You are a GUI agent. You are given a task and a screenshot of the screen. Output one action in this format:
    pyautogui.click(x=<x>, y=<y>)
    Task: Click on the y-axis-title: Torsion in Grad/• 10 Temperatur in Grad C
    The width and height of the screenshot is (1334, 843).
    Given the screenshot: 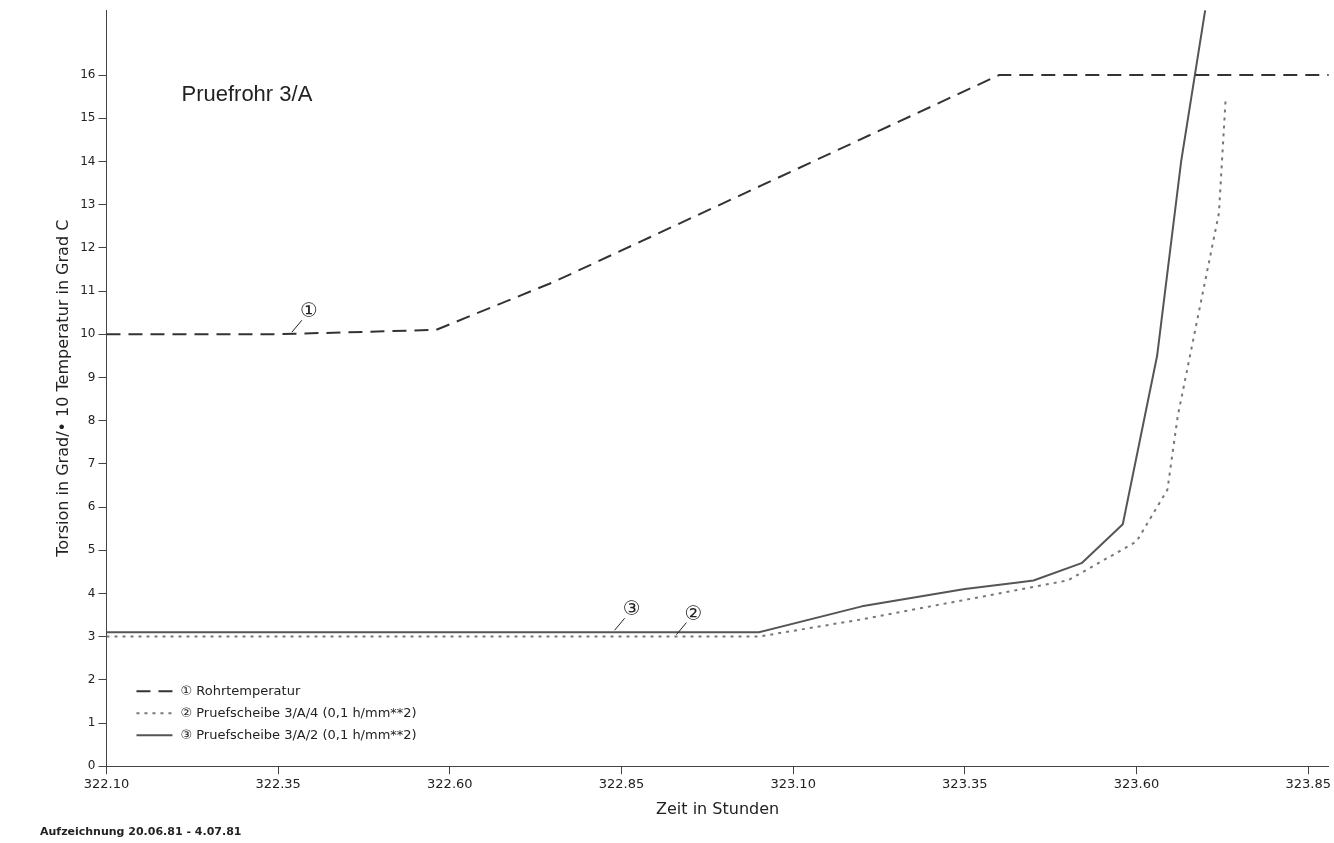 What is the action you would take?
    pyautogui.click(x=62, y=388)
    